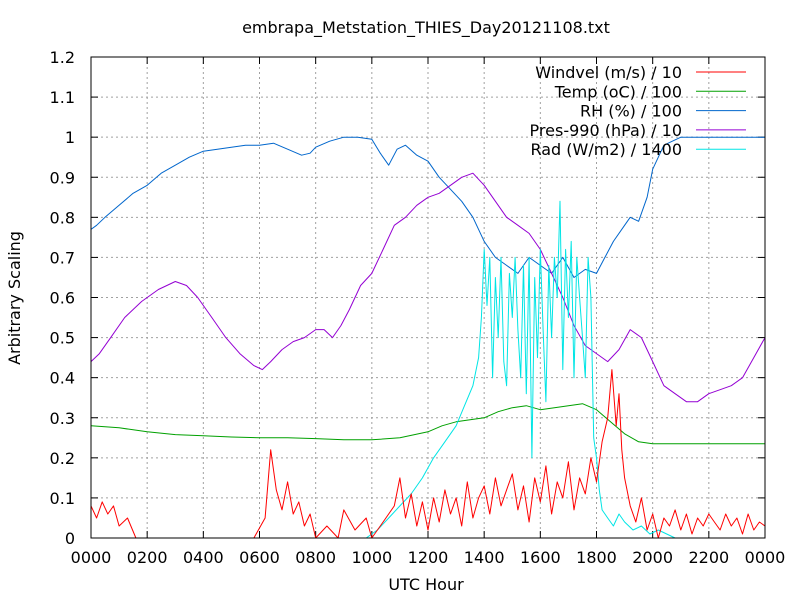  What do you see at coordinates (203, 557) in the screenshot?
I see `x-tick-label: 0400` at bounding box center [203, 557].